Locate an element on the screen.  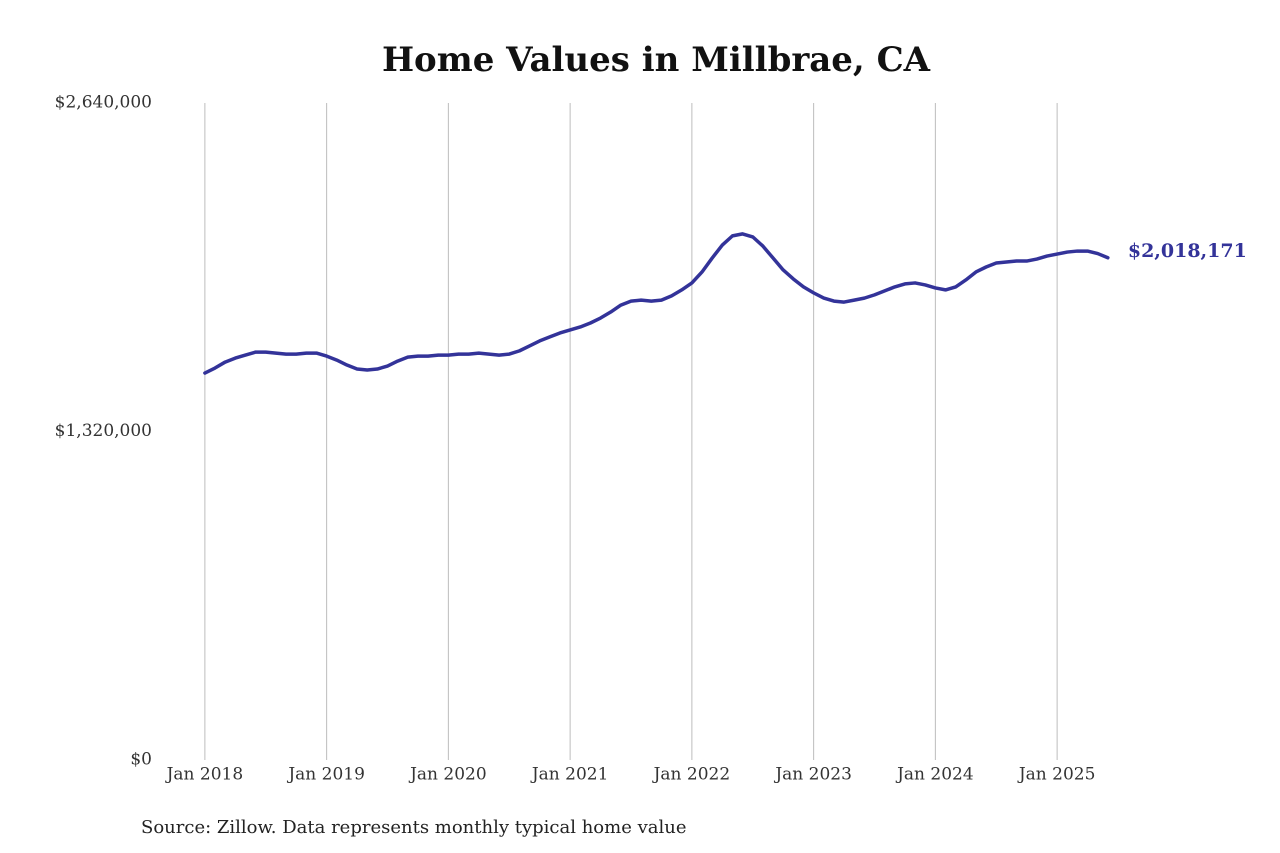
data-line is located at coordinates (656, 303).